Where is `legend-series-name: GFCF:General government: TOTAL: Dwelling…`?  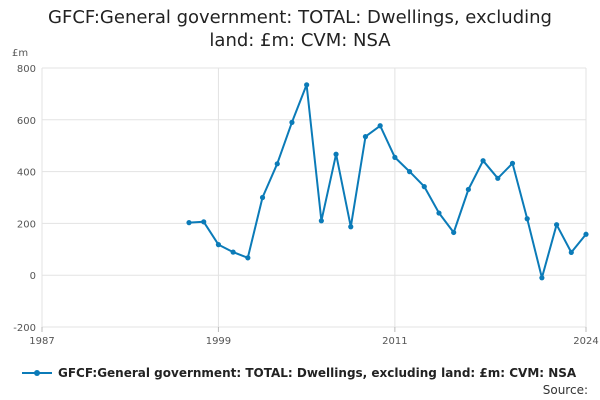 legend-series-name: GFCF:General government: TOTAL: Dwelling… is located at coordinates (317, 373).